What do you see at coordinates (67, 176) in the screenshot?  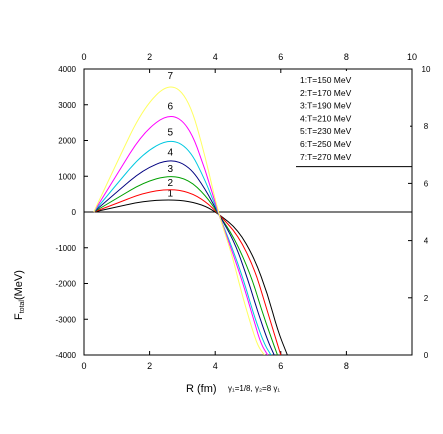 I see `y-tick-label: 1000` at bounding box center [67, 176].